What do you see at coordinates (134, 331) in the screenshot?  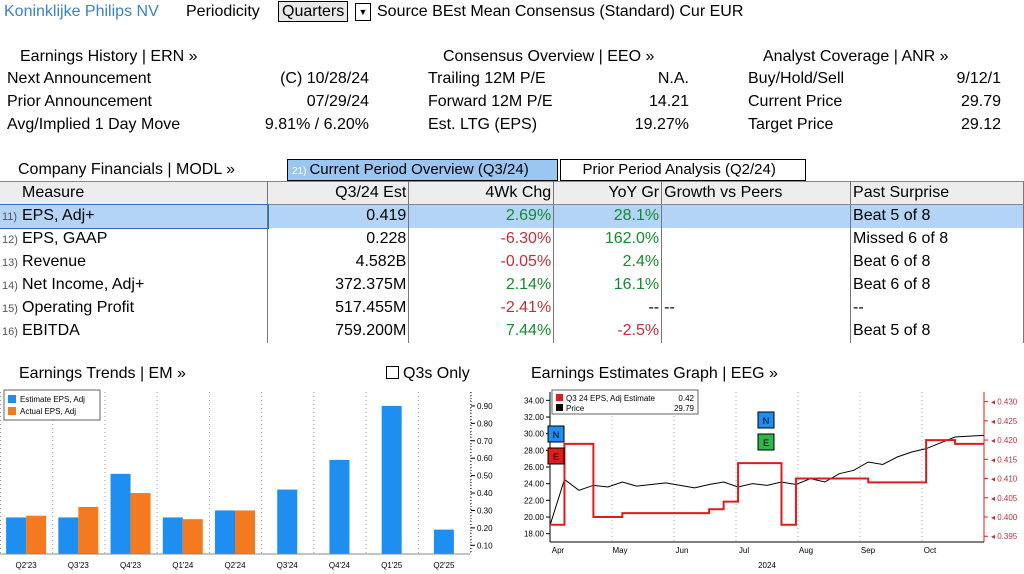 I see `cell-measure: 16) EBITDA` at bounding box center [134, 331].